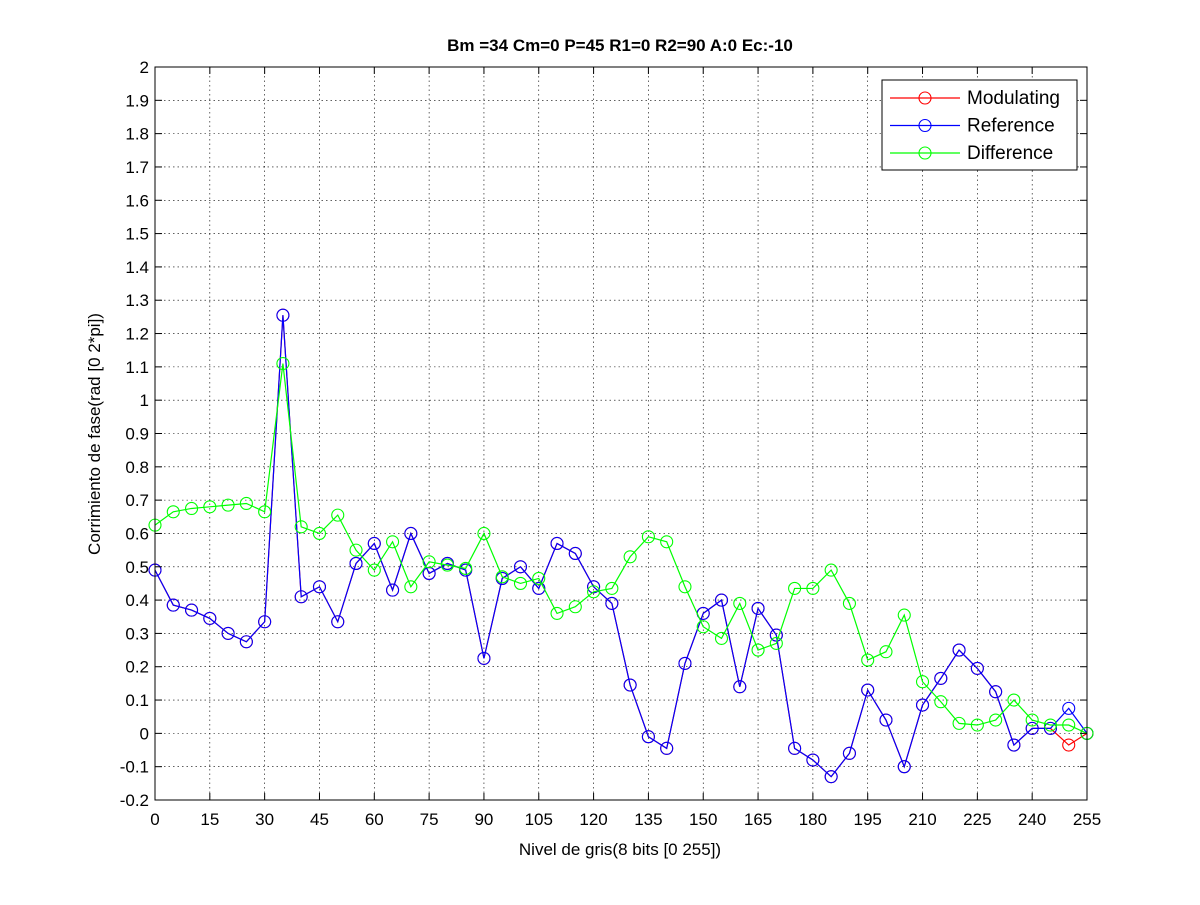  I want to click on y-tick-label: -0.2, so click(134, 800).